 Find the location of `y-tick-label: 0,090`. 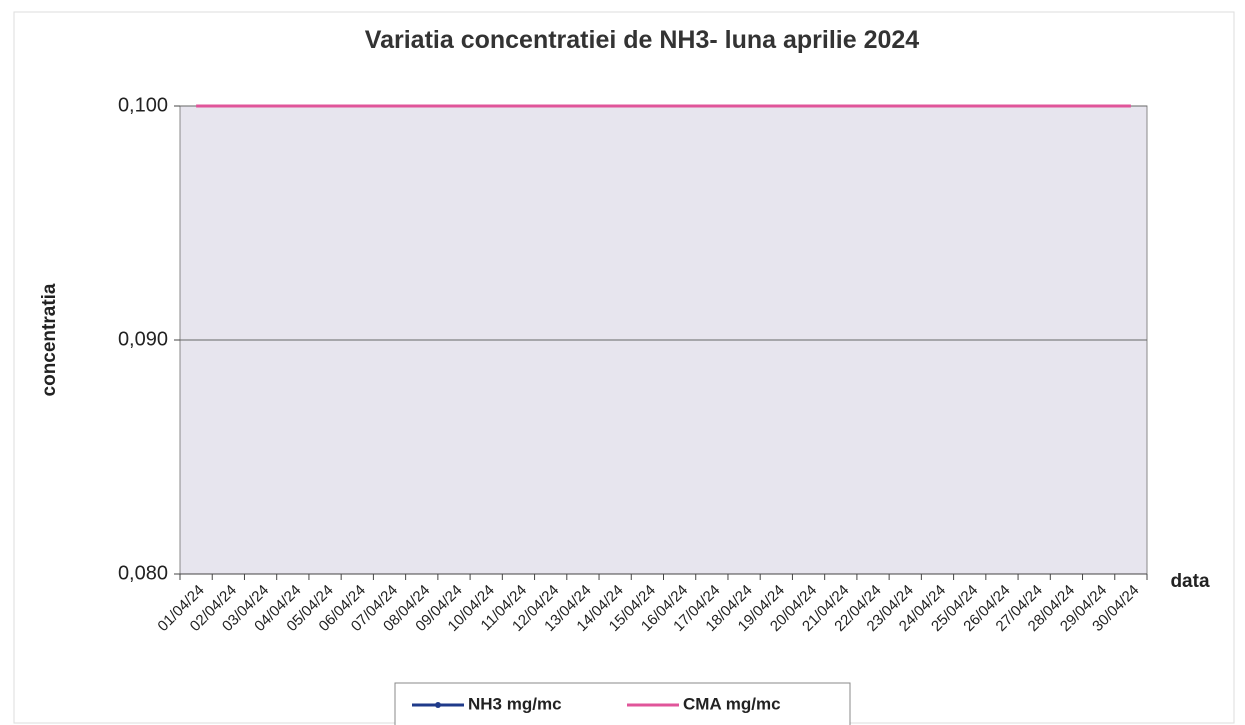

y-tick-label: 0,090 is located at coordinates (143, 339).